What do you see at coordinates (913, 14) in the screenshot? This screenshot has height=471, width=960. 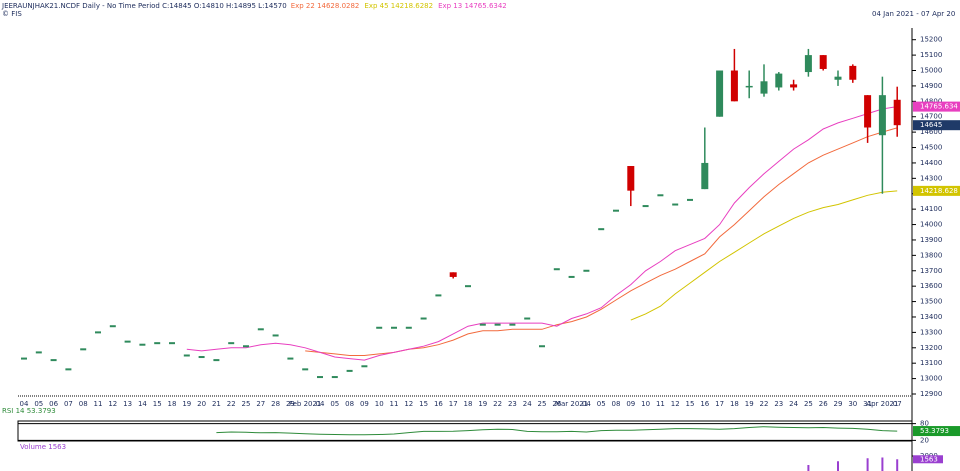 I see `date-range: 04 Jan 2021 - 07 Apr 20` at bounding box center [913, 14].